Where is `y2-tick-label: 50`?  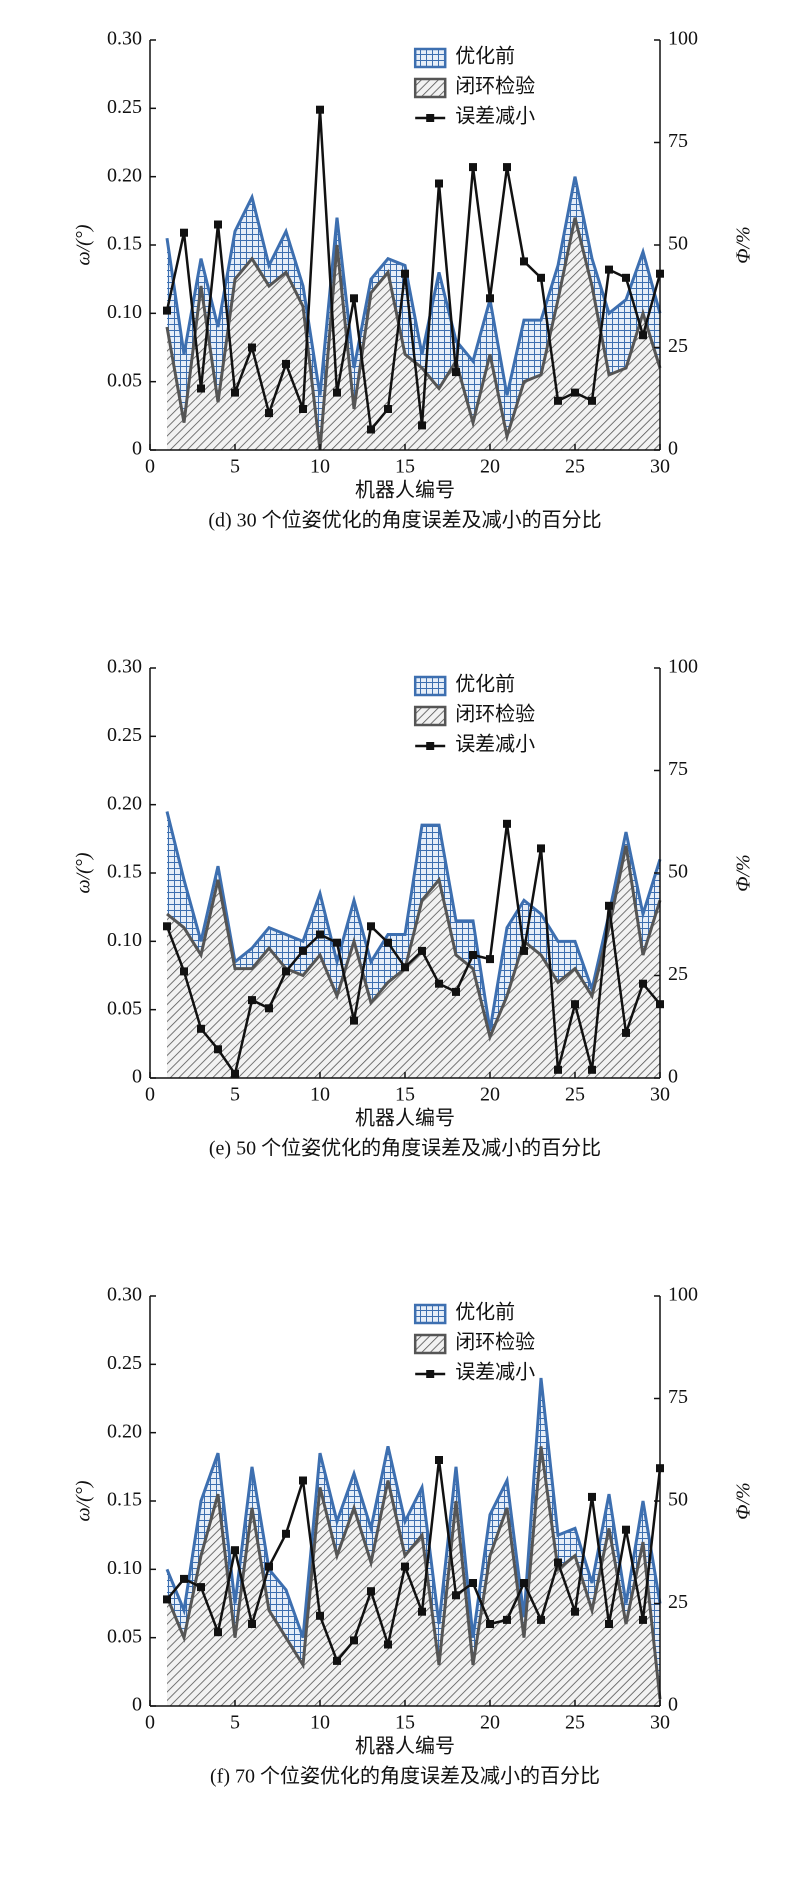 y2-tick-label: 50 is located at coordinates (678, 1500).